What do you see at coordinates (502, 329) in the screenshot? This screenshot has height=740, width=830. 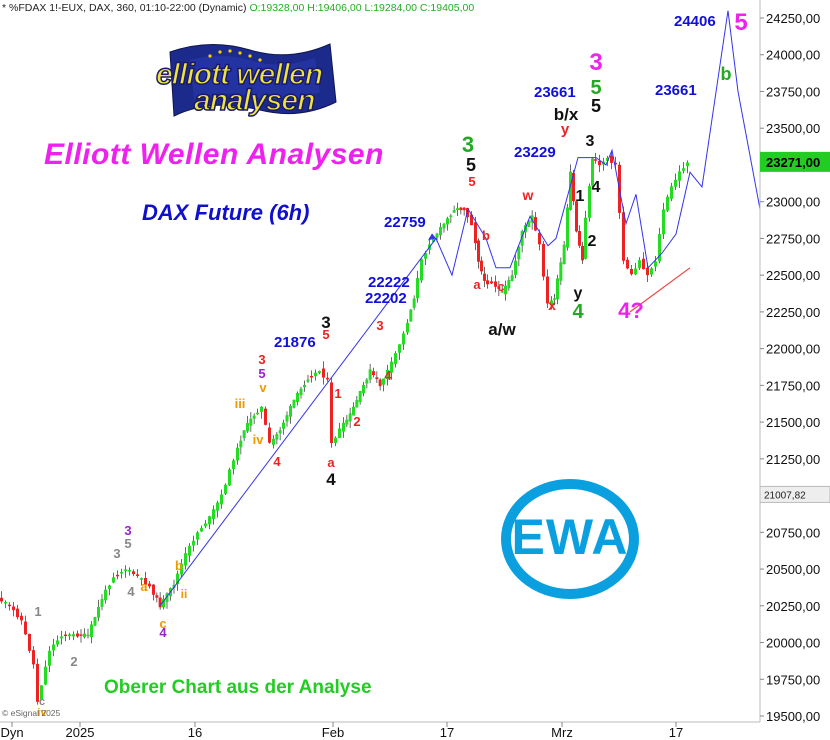 I see `wave-label: a/w` at bounding box center [502, 329].